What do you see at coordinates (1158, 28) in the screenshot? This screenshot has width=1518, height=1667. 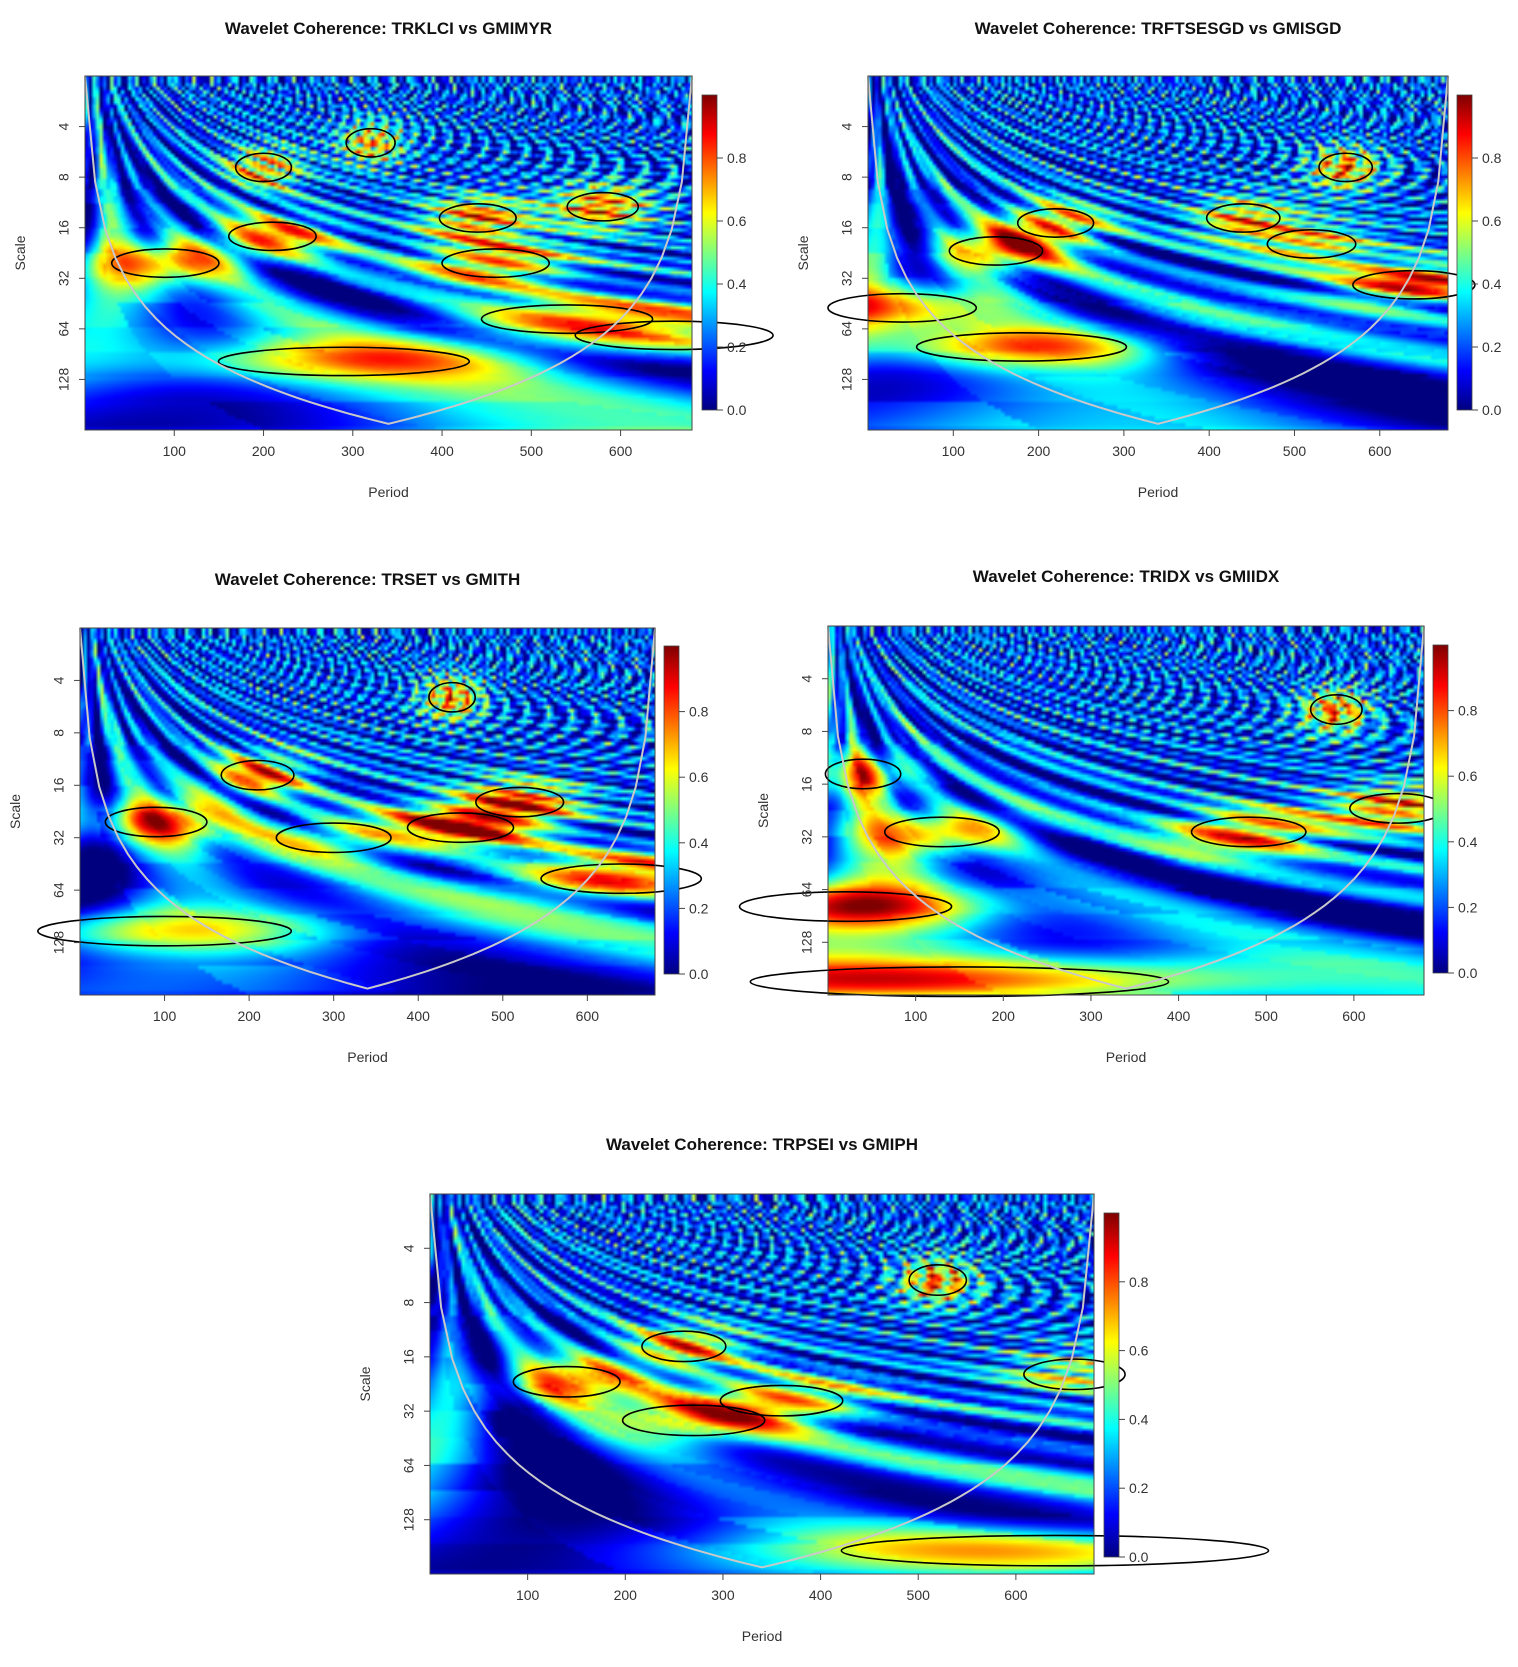 I see `chart-title: Wavelet Coherence: TRFTSESGD vs GMISGD` at bounding box center [1158, 28].